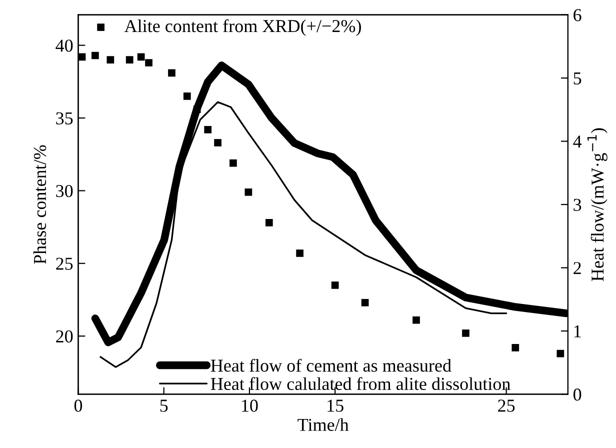  What do you see at coordinates (64, 264) in the screenshot?
I see `y-tick-label: 25` at bounding box center [64, 264].